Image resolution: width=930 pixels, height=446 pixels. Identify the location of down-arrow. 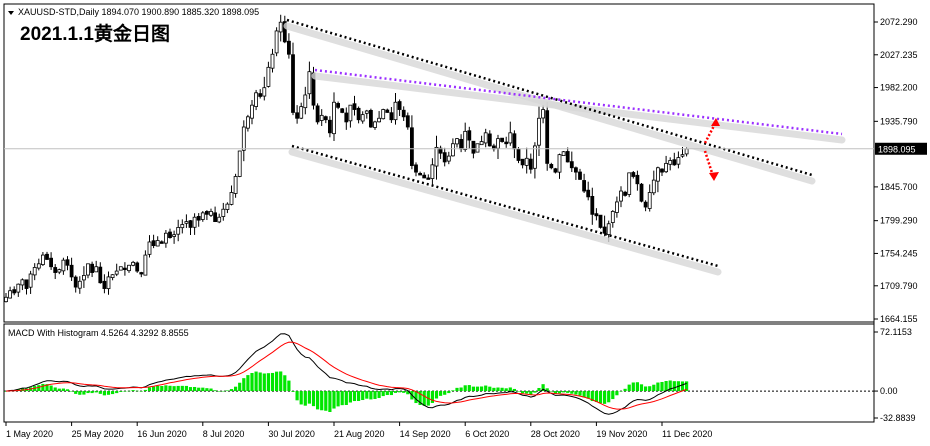
(709, 163).